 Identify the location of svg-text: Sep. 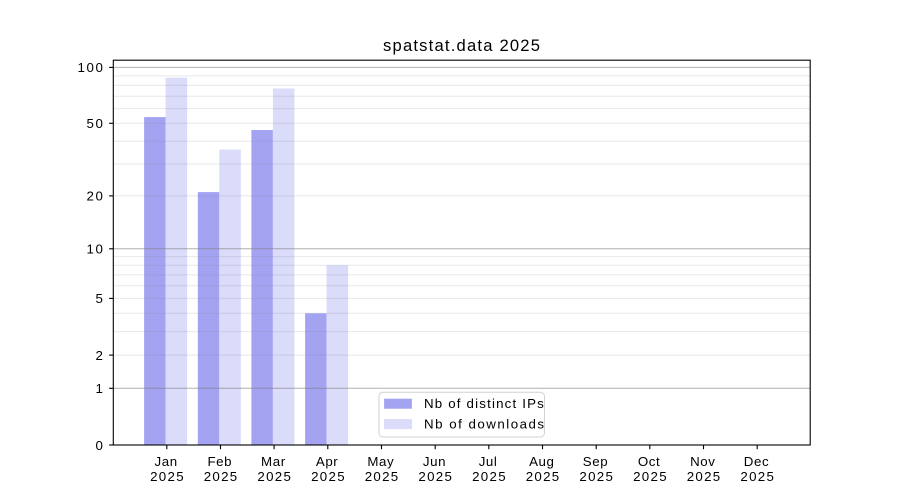
(595, 461).